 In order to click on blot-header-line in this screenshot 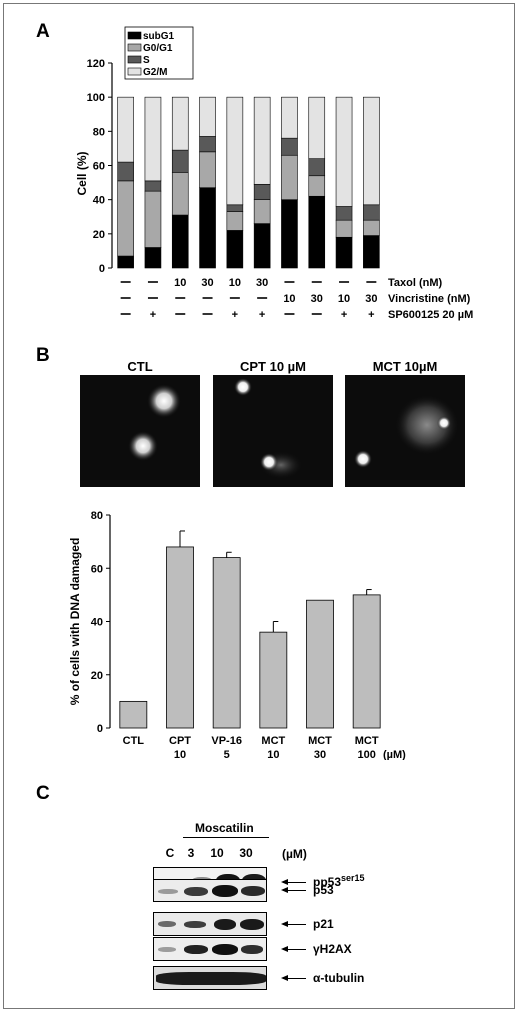, I will do `click(226, 837)`.